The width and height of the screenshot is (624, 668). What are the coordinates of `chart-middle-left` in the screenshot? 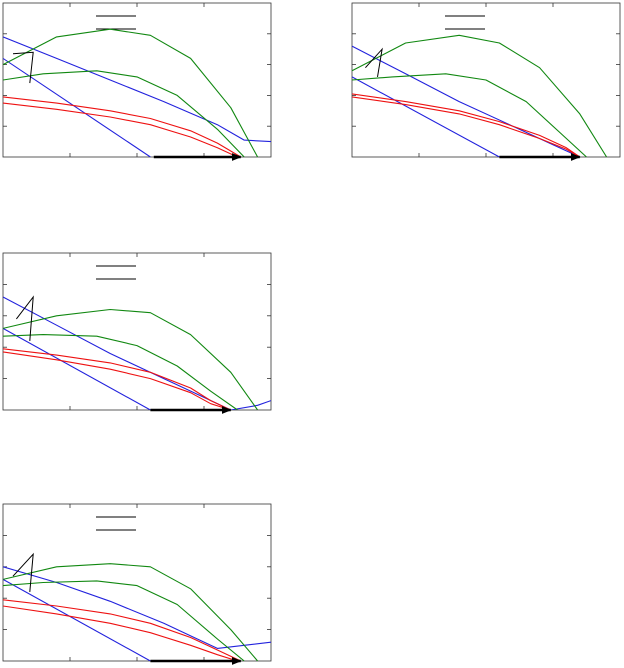 It's located at (137, 333).